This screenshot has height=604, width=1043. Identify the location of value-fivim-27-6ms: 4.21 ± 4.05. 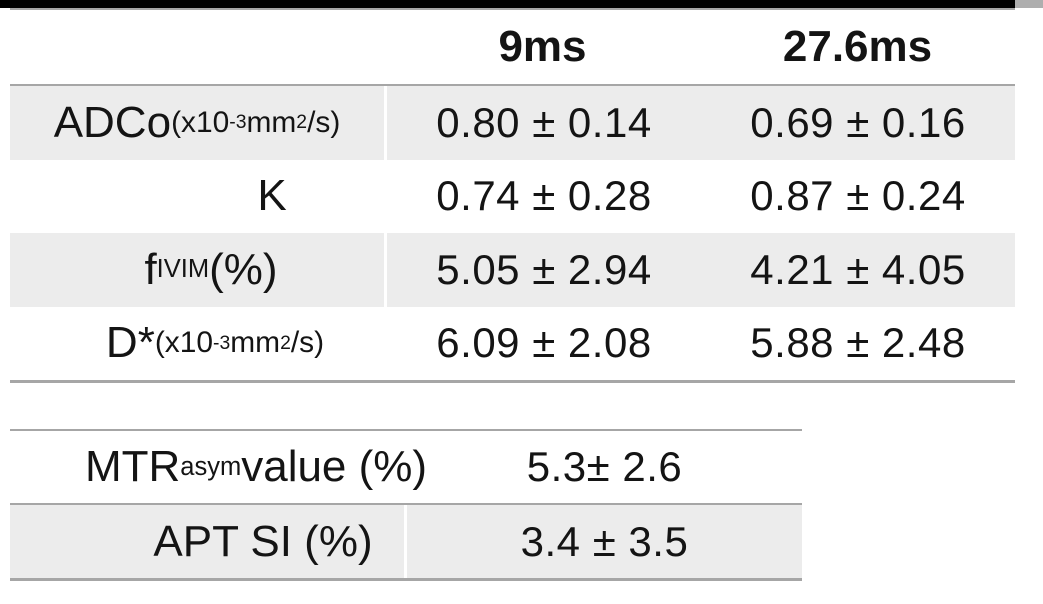
(858, 269).